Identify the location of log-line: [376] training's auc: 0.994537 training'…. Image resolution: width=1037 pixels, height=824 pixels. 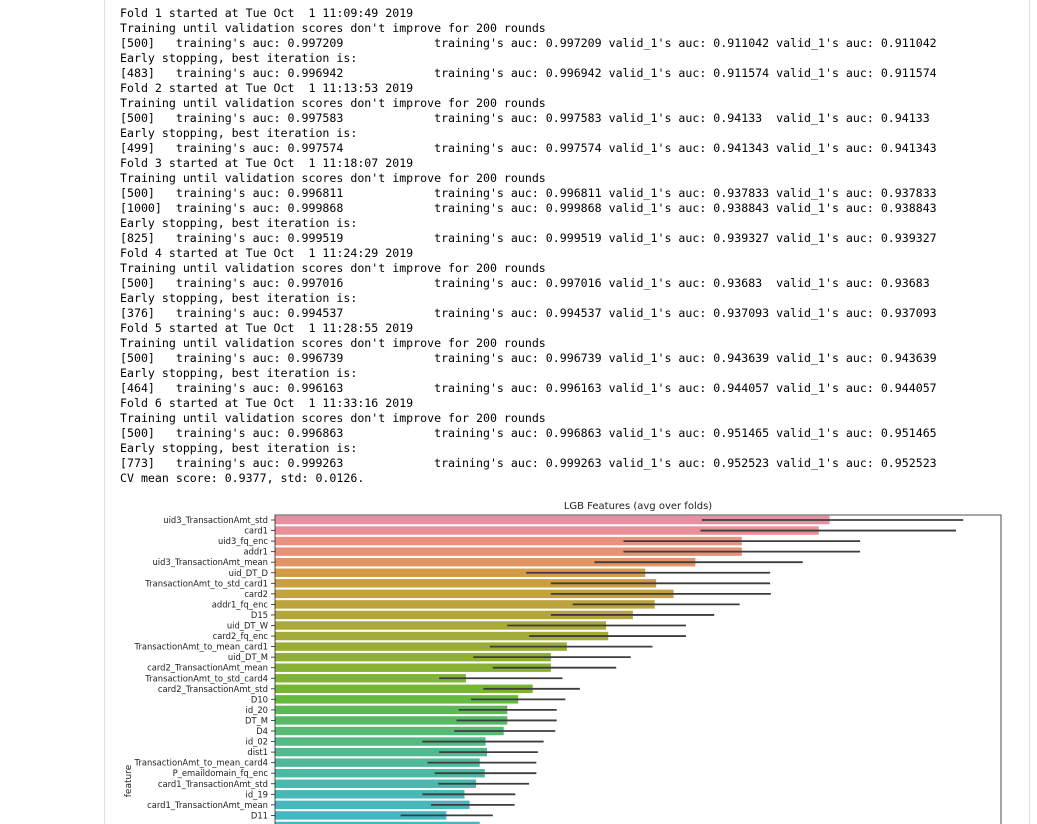
(528, 313).